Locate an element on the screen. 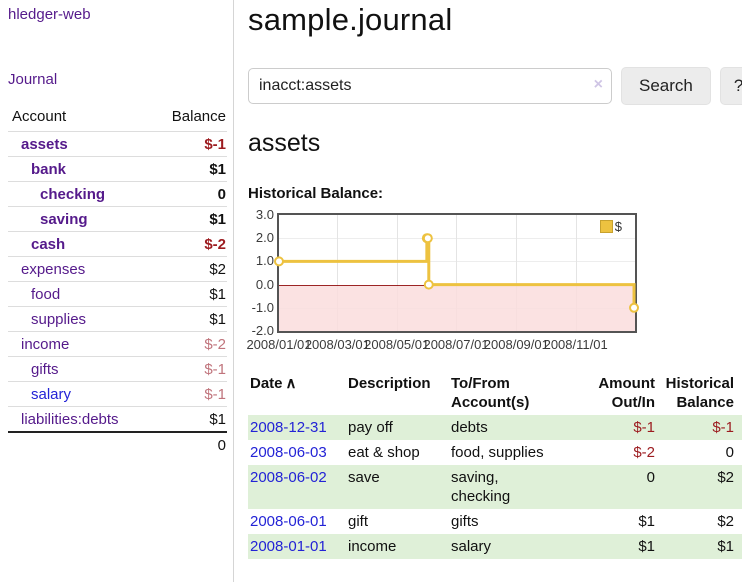  x-axis-tick-label: 2008/07/01 is located at coordinates (456, 344).